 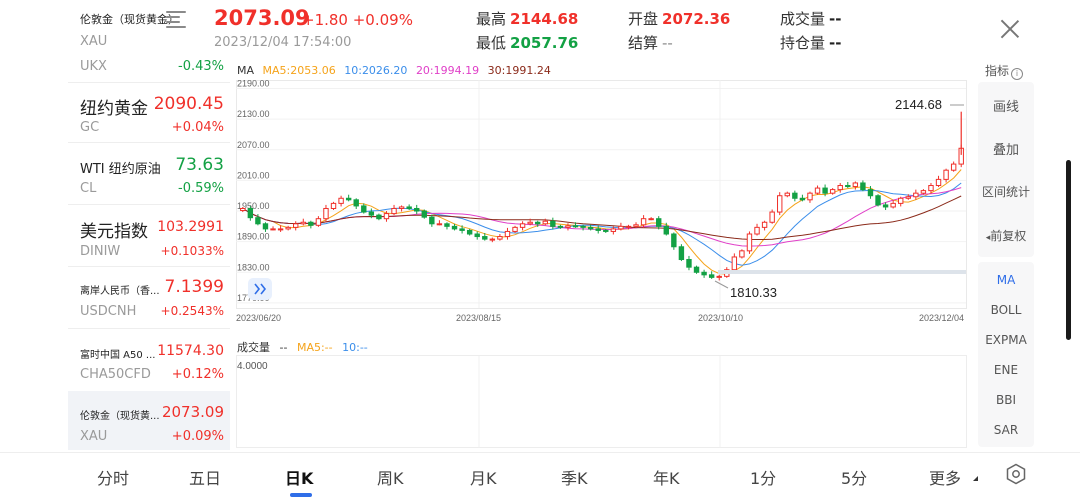 I want to click on tab-monthly-k: 月K, so click(x=483, y=478).